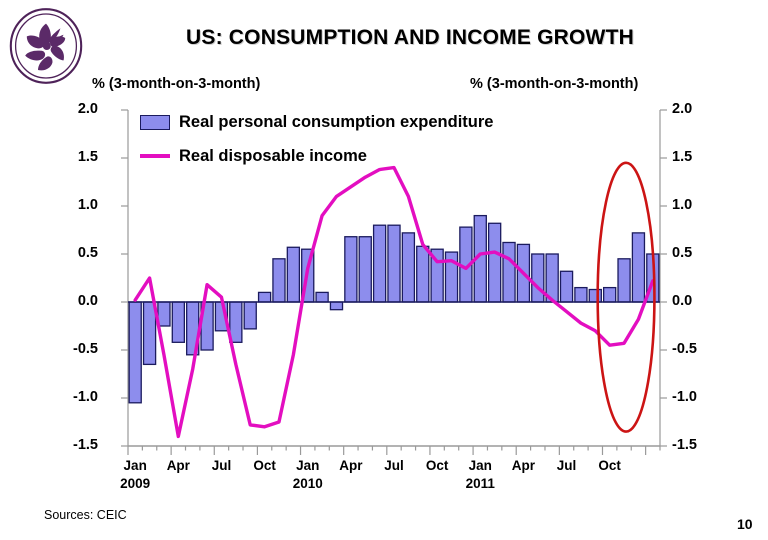 Image resolution: width=768 pixels, height=540 pixels. I want to click on page-number: 10, so click(745, 524).